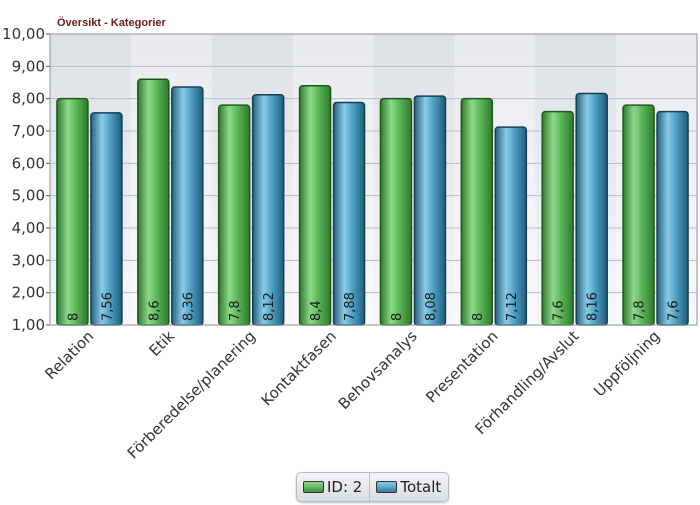 The height and width of the screenshot is (505, 700). I want to click on legend-swatch-green, so click(313, 487).